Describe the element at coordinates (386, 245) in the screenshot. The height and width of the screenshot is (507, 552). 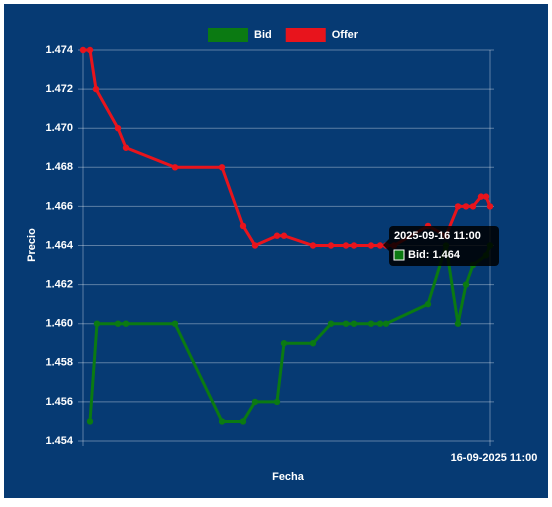
I see `tooltip-caret` at that location.